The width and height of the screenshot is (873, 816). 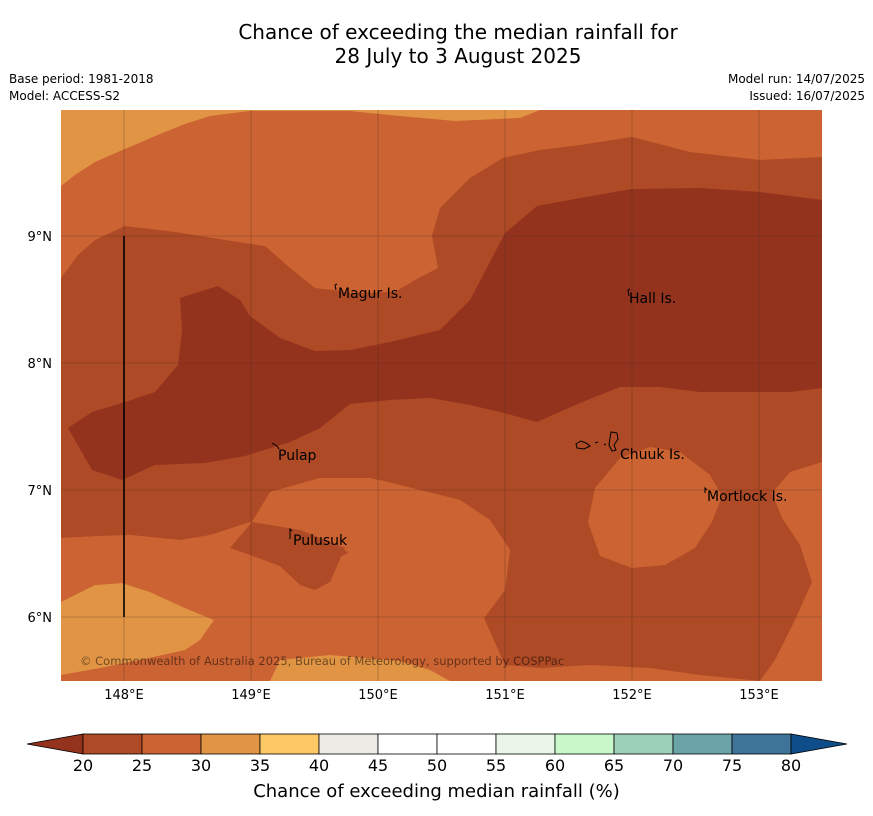 What do you see at coordinates (319, 765) in the screenshot?
I see `colorbar-tick-label: 40` at bounding box center [319, 765].